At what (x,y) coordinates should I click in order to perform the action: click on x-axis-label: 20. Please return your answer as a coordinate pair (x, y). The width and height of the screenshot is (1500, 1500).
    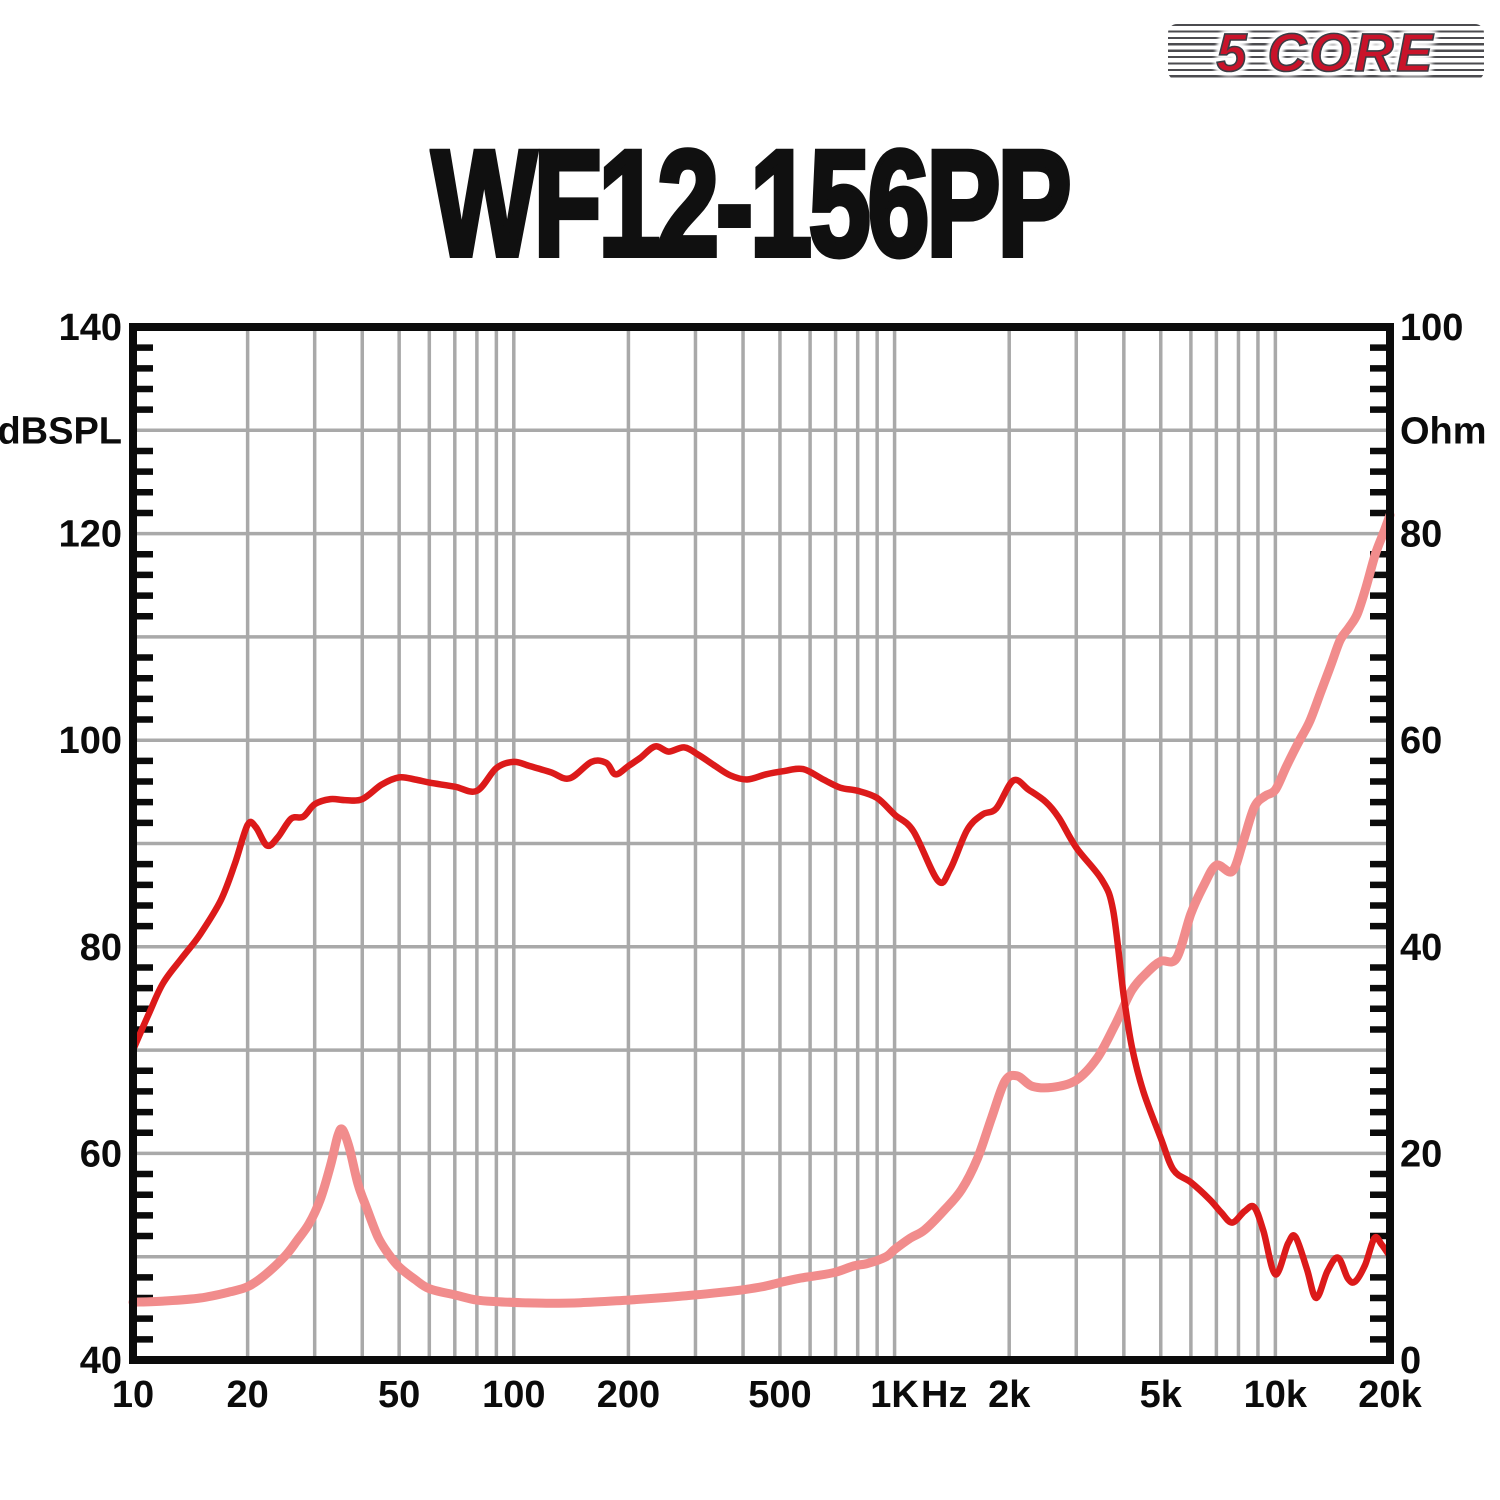
    Looking at the image, I should click on (247, 1395).